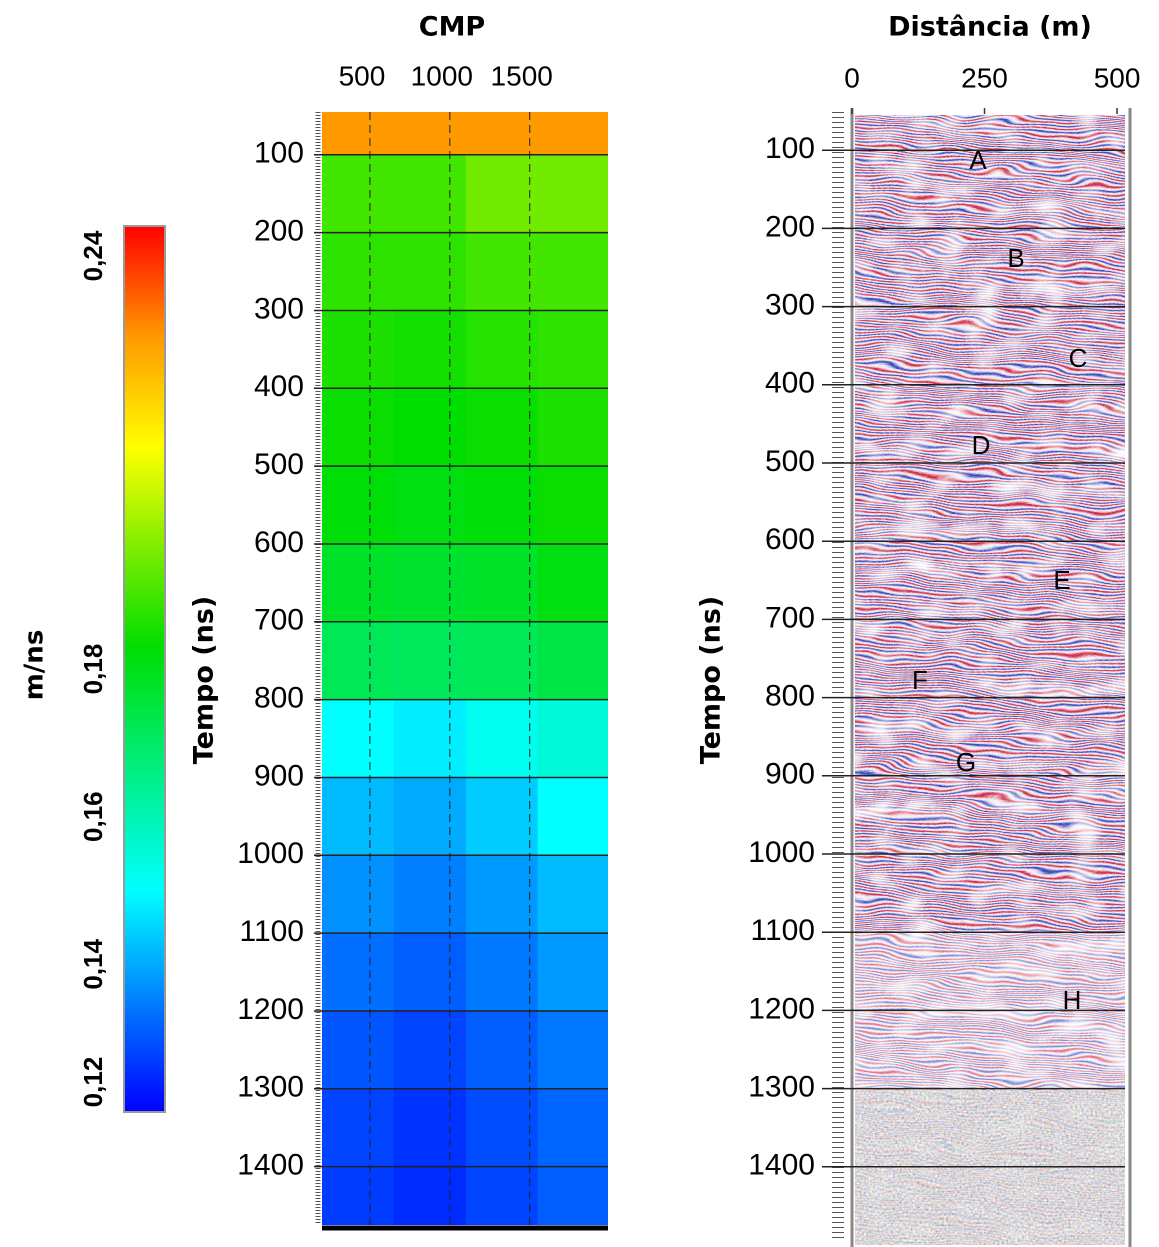  What do you see at coordinates (984, 77) in the screenshot?
I see `x-tick-label: 250` at bounding box center [984, 77].